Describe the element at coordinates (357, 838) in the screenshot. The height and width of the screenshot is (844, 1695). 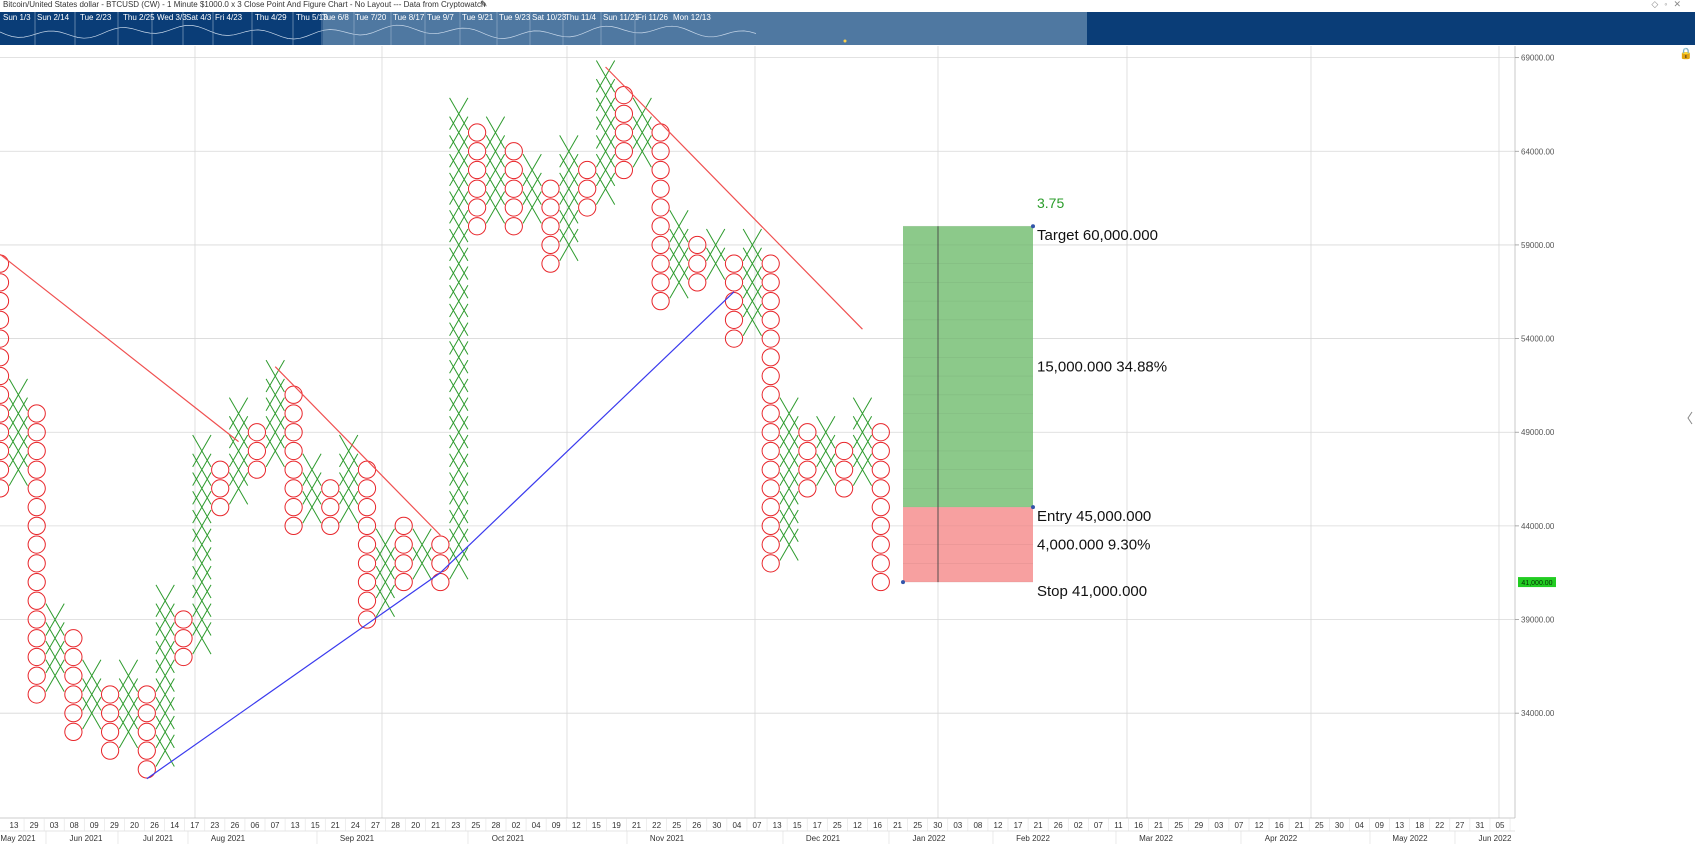
I see `x-month-label: Sep 2021` at that location.